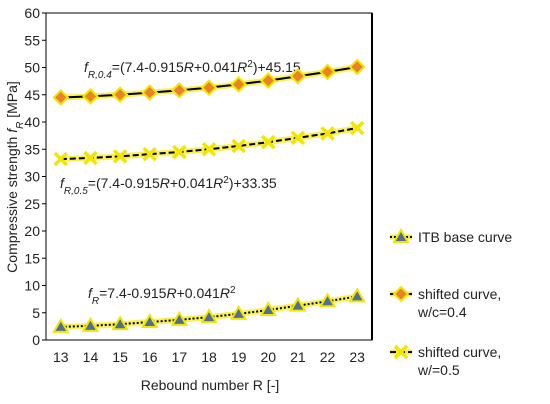 This screenshot has height=404, width=550. Describe the element at coordinates (100, 75) in the screenshot. I see `text-part: R,0.4` at that location.